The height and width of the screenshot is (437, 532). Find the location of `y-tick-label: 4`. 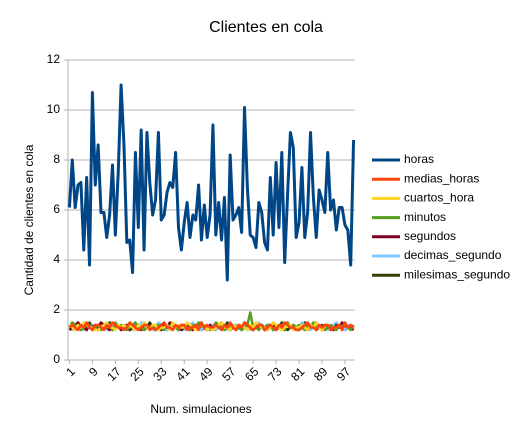

y-tick-label: 4 is located at coordinates (56, 259).